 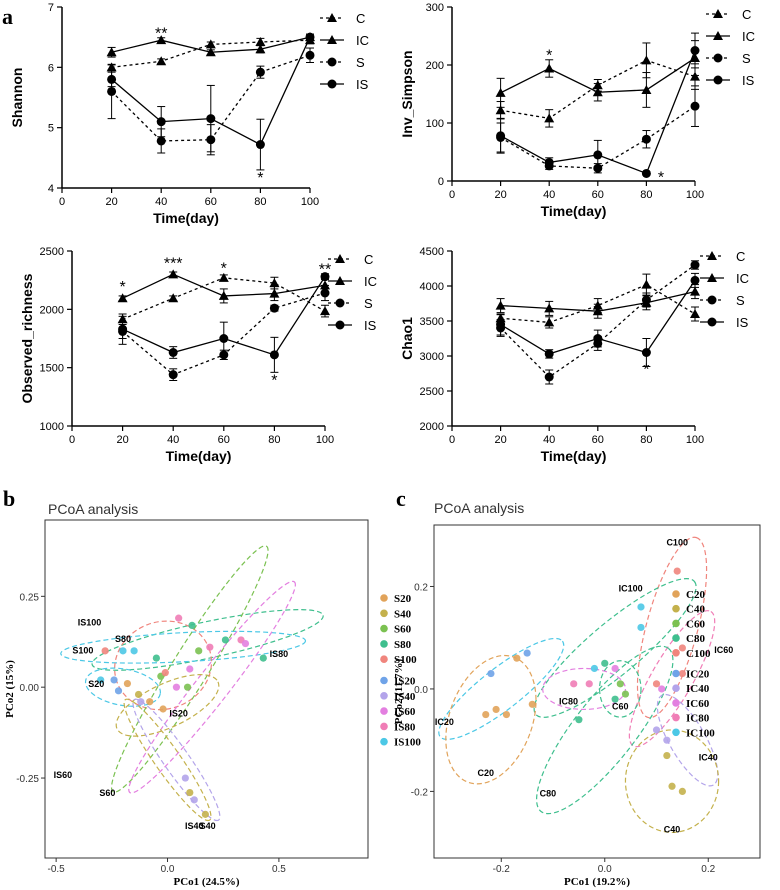 I want to click on legend-label: IS60, so click(x=405, y=712).